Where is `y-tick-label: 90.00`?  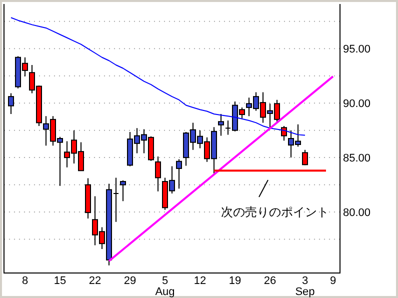 y-tick-label: 90.00 is located at coordinates (357, 104).